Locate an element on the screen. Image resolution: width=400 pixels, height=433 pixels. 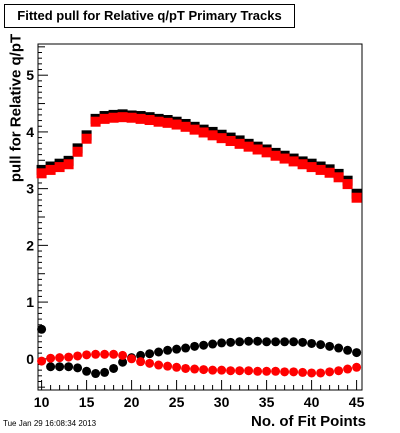
x-tick-label: 10 is located at coordinates (42, 402).